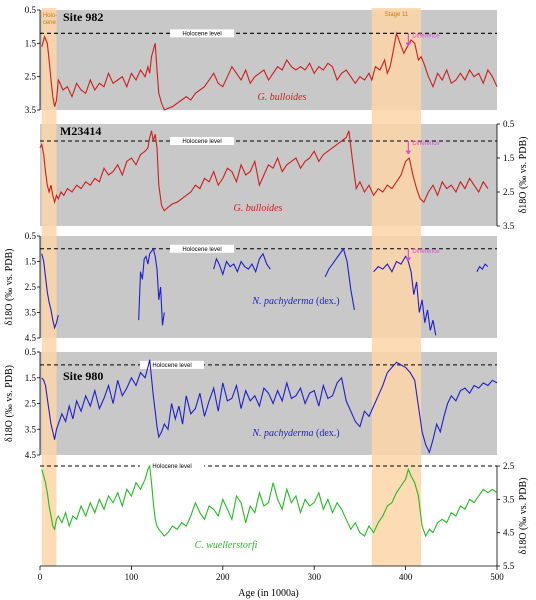 The width and height of the screenshot is (536, 600). I want to click on panel-3-holocene-label: Holocene level, so click(201, 250).